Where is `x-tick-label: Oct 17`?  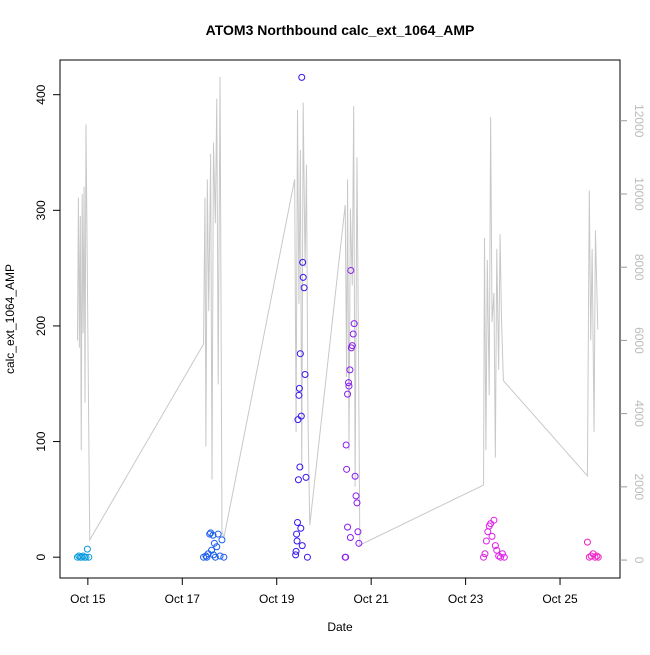 x-tick-label: Oct 17 is located at coordinates (183, 599).